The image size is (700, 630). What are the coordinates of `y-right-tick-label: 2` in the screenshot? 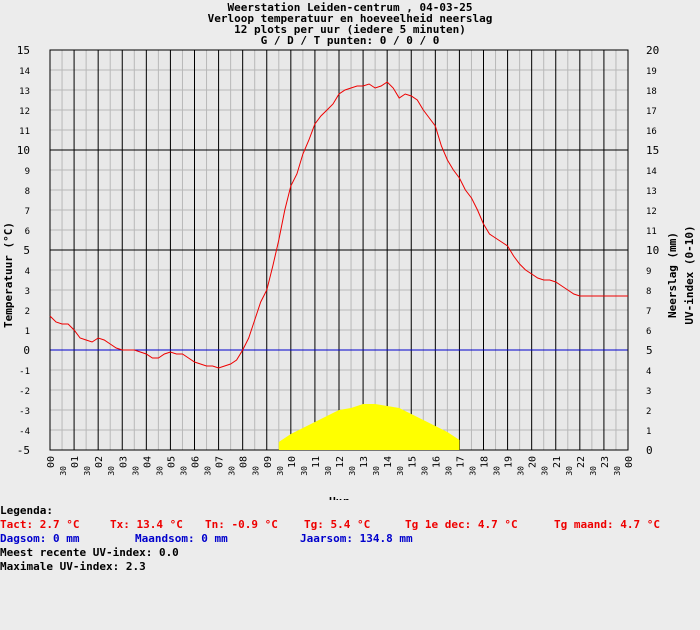 It's located at (648, 412).